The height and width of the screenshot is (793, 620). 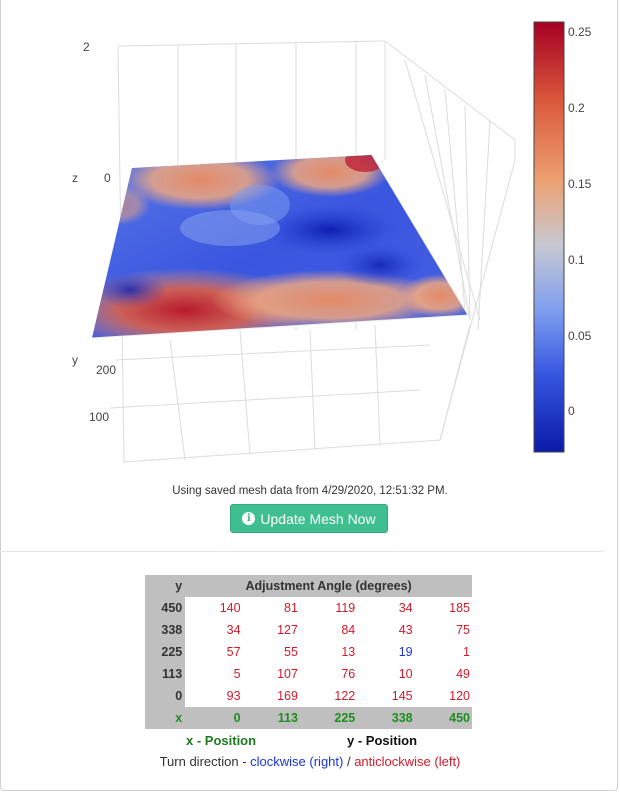 I want to click on row-y-value: 338, so click(x=165, y=630).